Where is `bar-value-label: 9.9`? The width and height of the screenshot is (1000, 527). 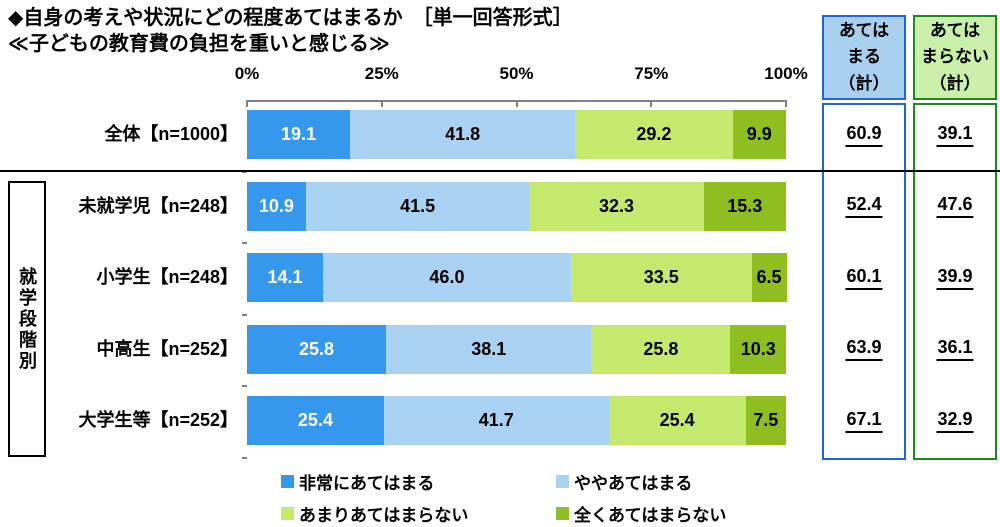 bar-value-label: 9.9 is located at coordinates (759, 134).